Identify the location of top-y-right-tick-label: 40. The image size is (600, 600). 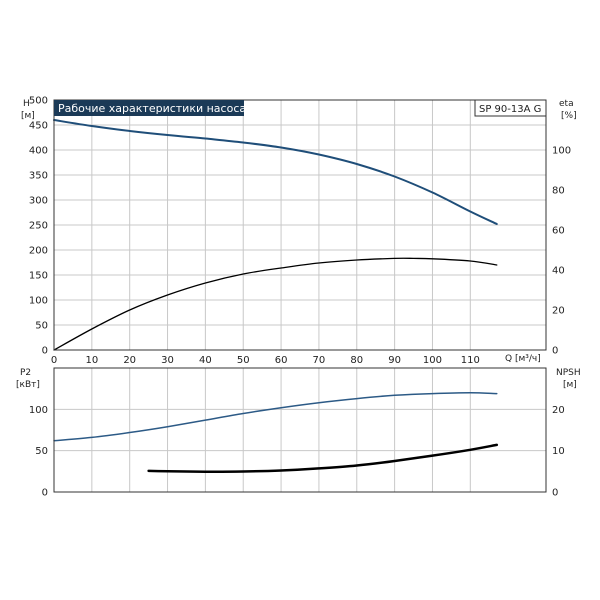
(558, 271).